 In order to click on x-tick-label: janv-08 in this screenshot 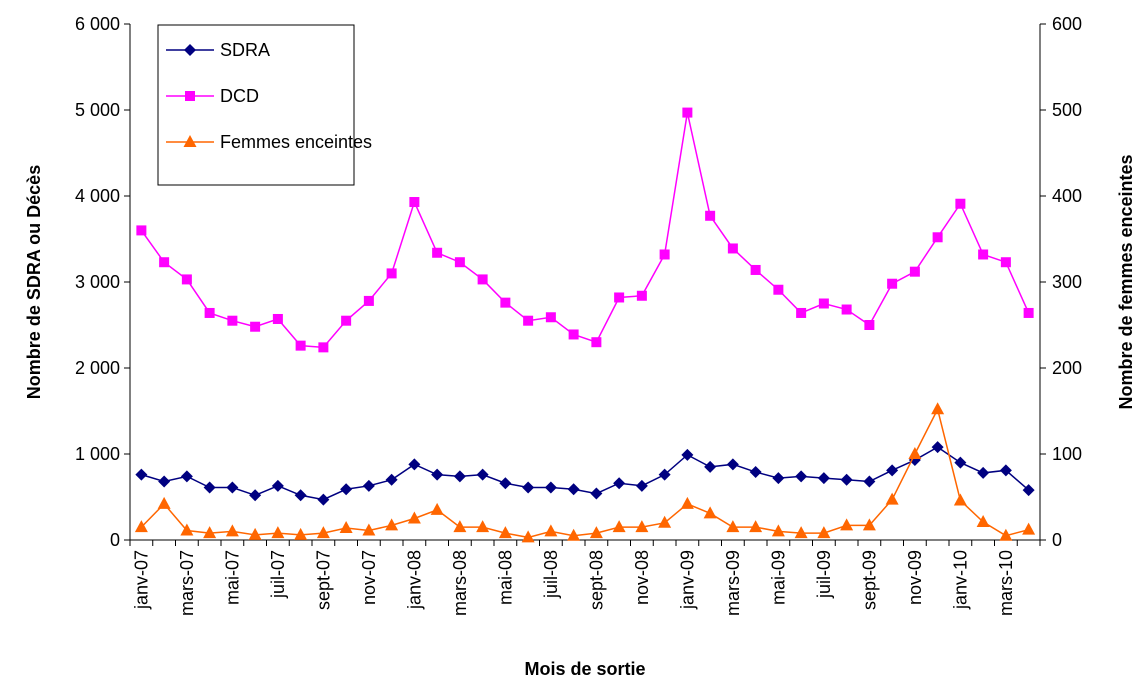, I will do `click(414, 580)`.